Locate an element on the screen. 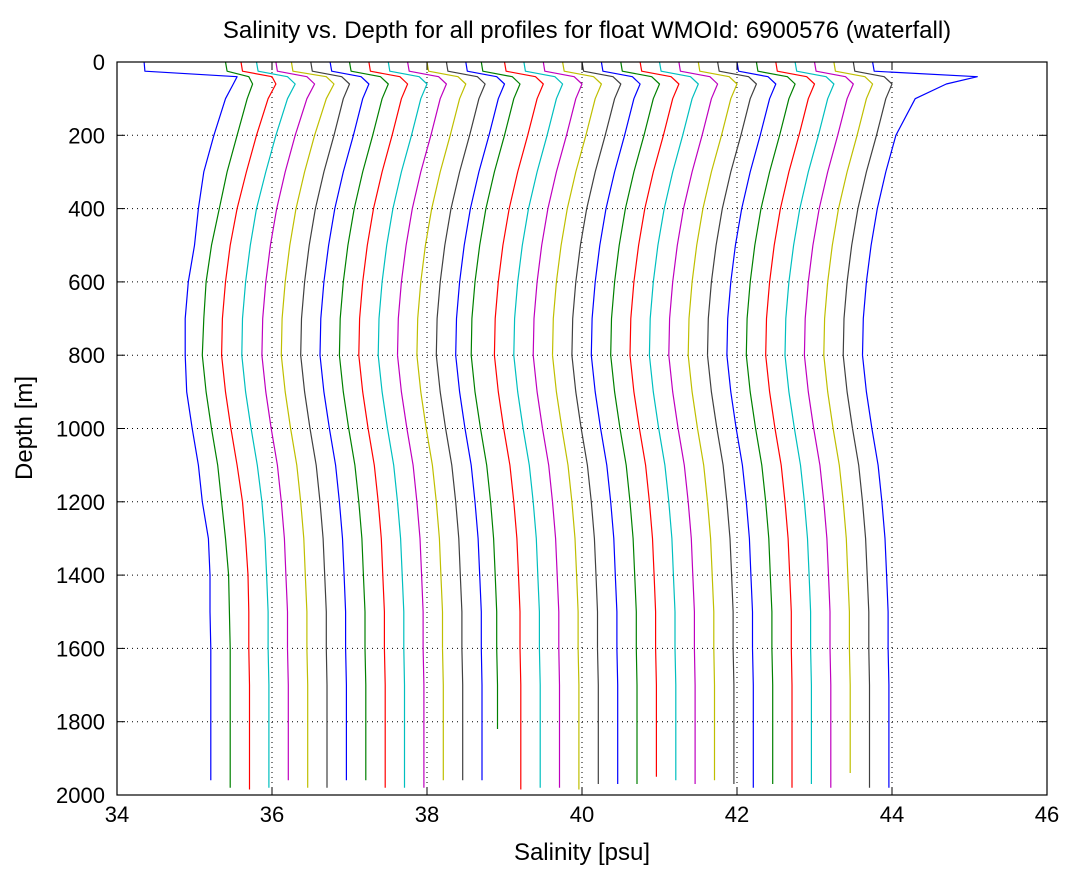  y-tick-label: 1400 is located at coordinates (80, 575).